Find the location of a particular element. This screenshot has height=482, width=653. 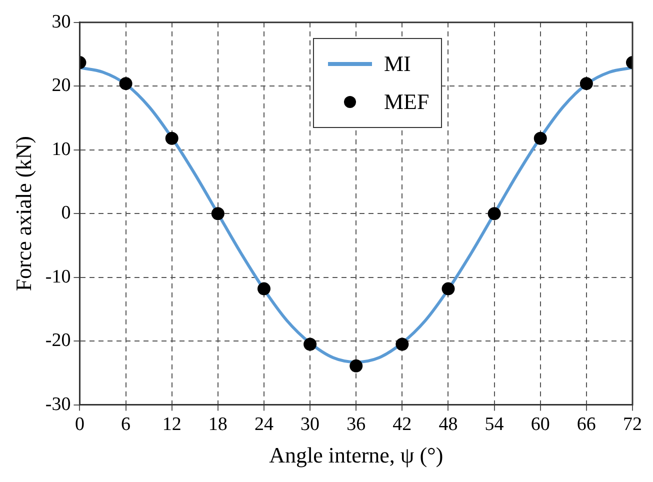

y-tick-label: -30 is located at coordinates (58, 404).